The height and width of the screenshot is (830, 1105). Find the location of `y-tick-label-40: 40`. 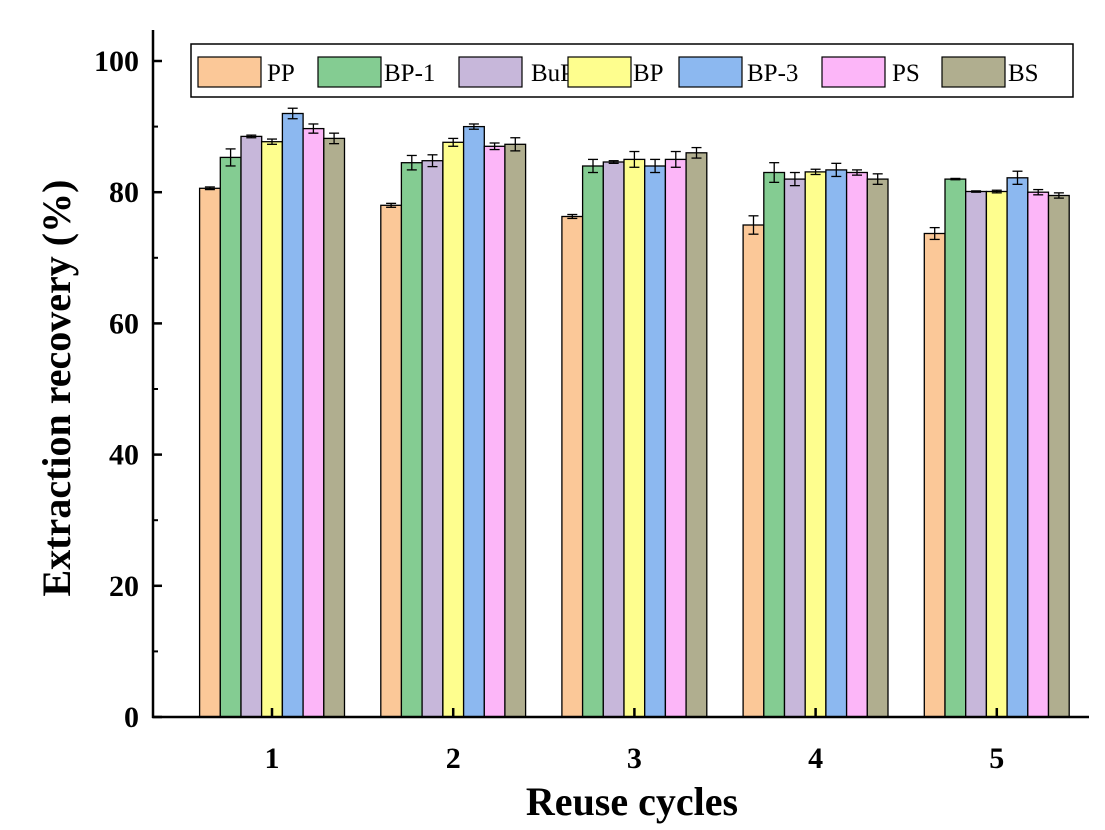

y-tick-label-40: 40 is located at coordinates (124, 455).